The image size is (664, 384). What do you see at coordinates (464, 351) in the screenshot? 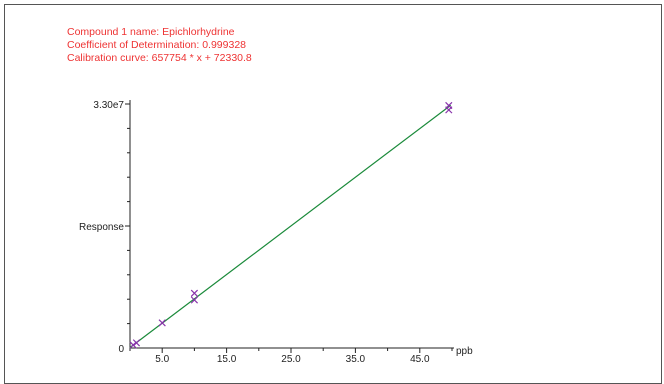
I see `x-axis-label: ppb` at bounding box center [464, 351].